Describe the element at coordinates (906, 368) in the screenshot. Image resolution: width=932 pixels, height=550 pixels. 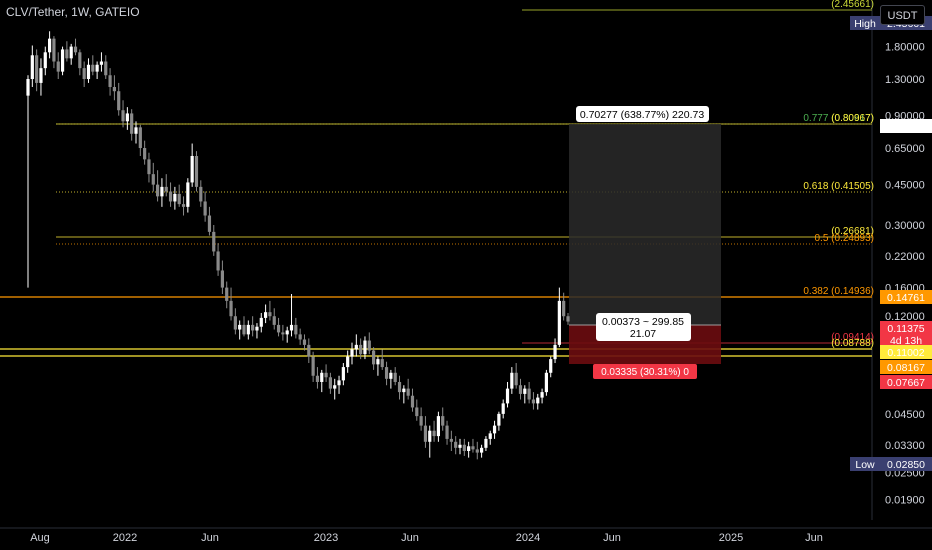
I see `price-tag-value: 0.08167` at that location.